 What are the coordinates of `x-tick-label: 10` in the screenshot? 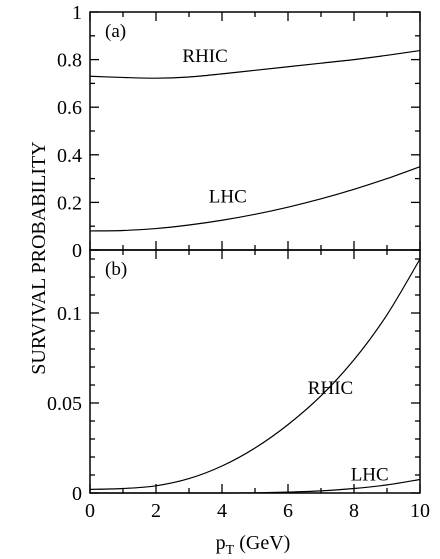 It's located at (420, 511).